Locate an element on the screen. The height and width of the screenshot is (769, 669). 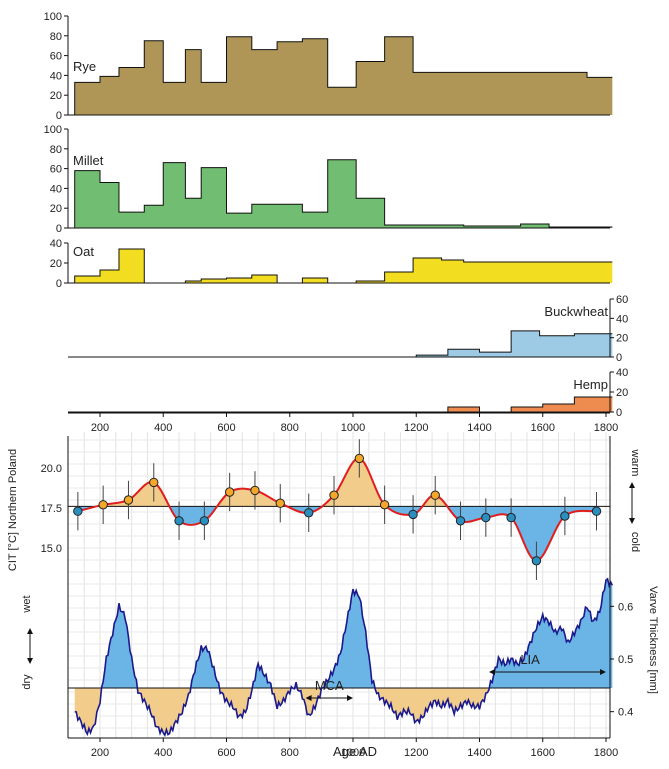
panel-label-oat: Oat is located at coordinates (83, 251).